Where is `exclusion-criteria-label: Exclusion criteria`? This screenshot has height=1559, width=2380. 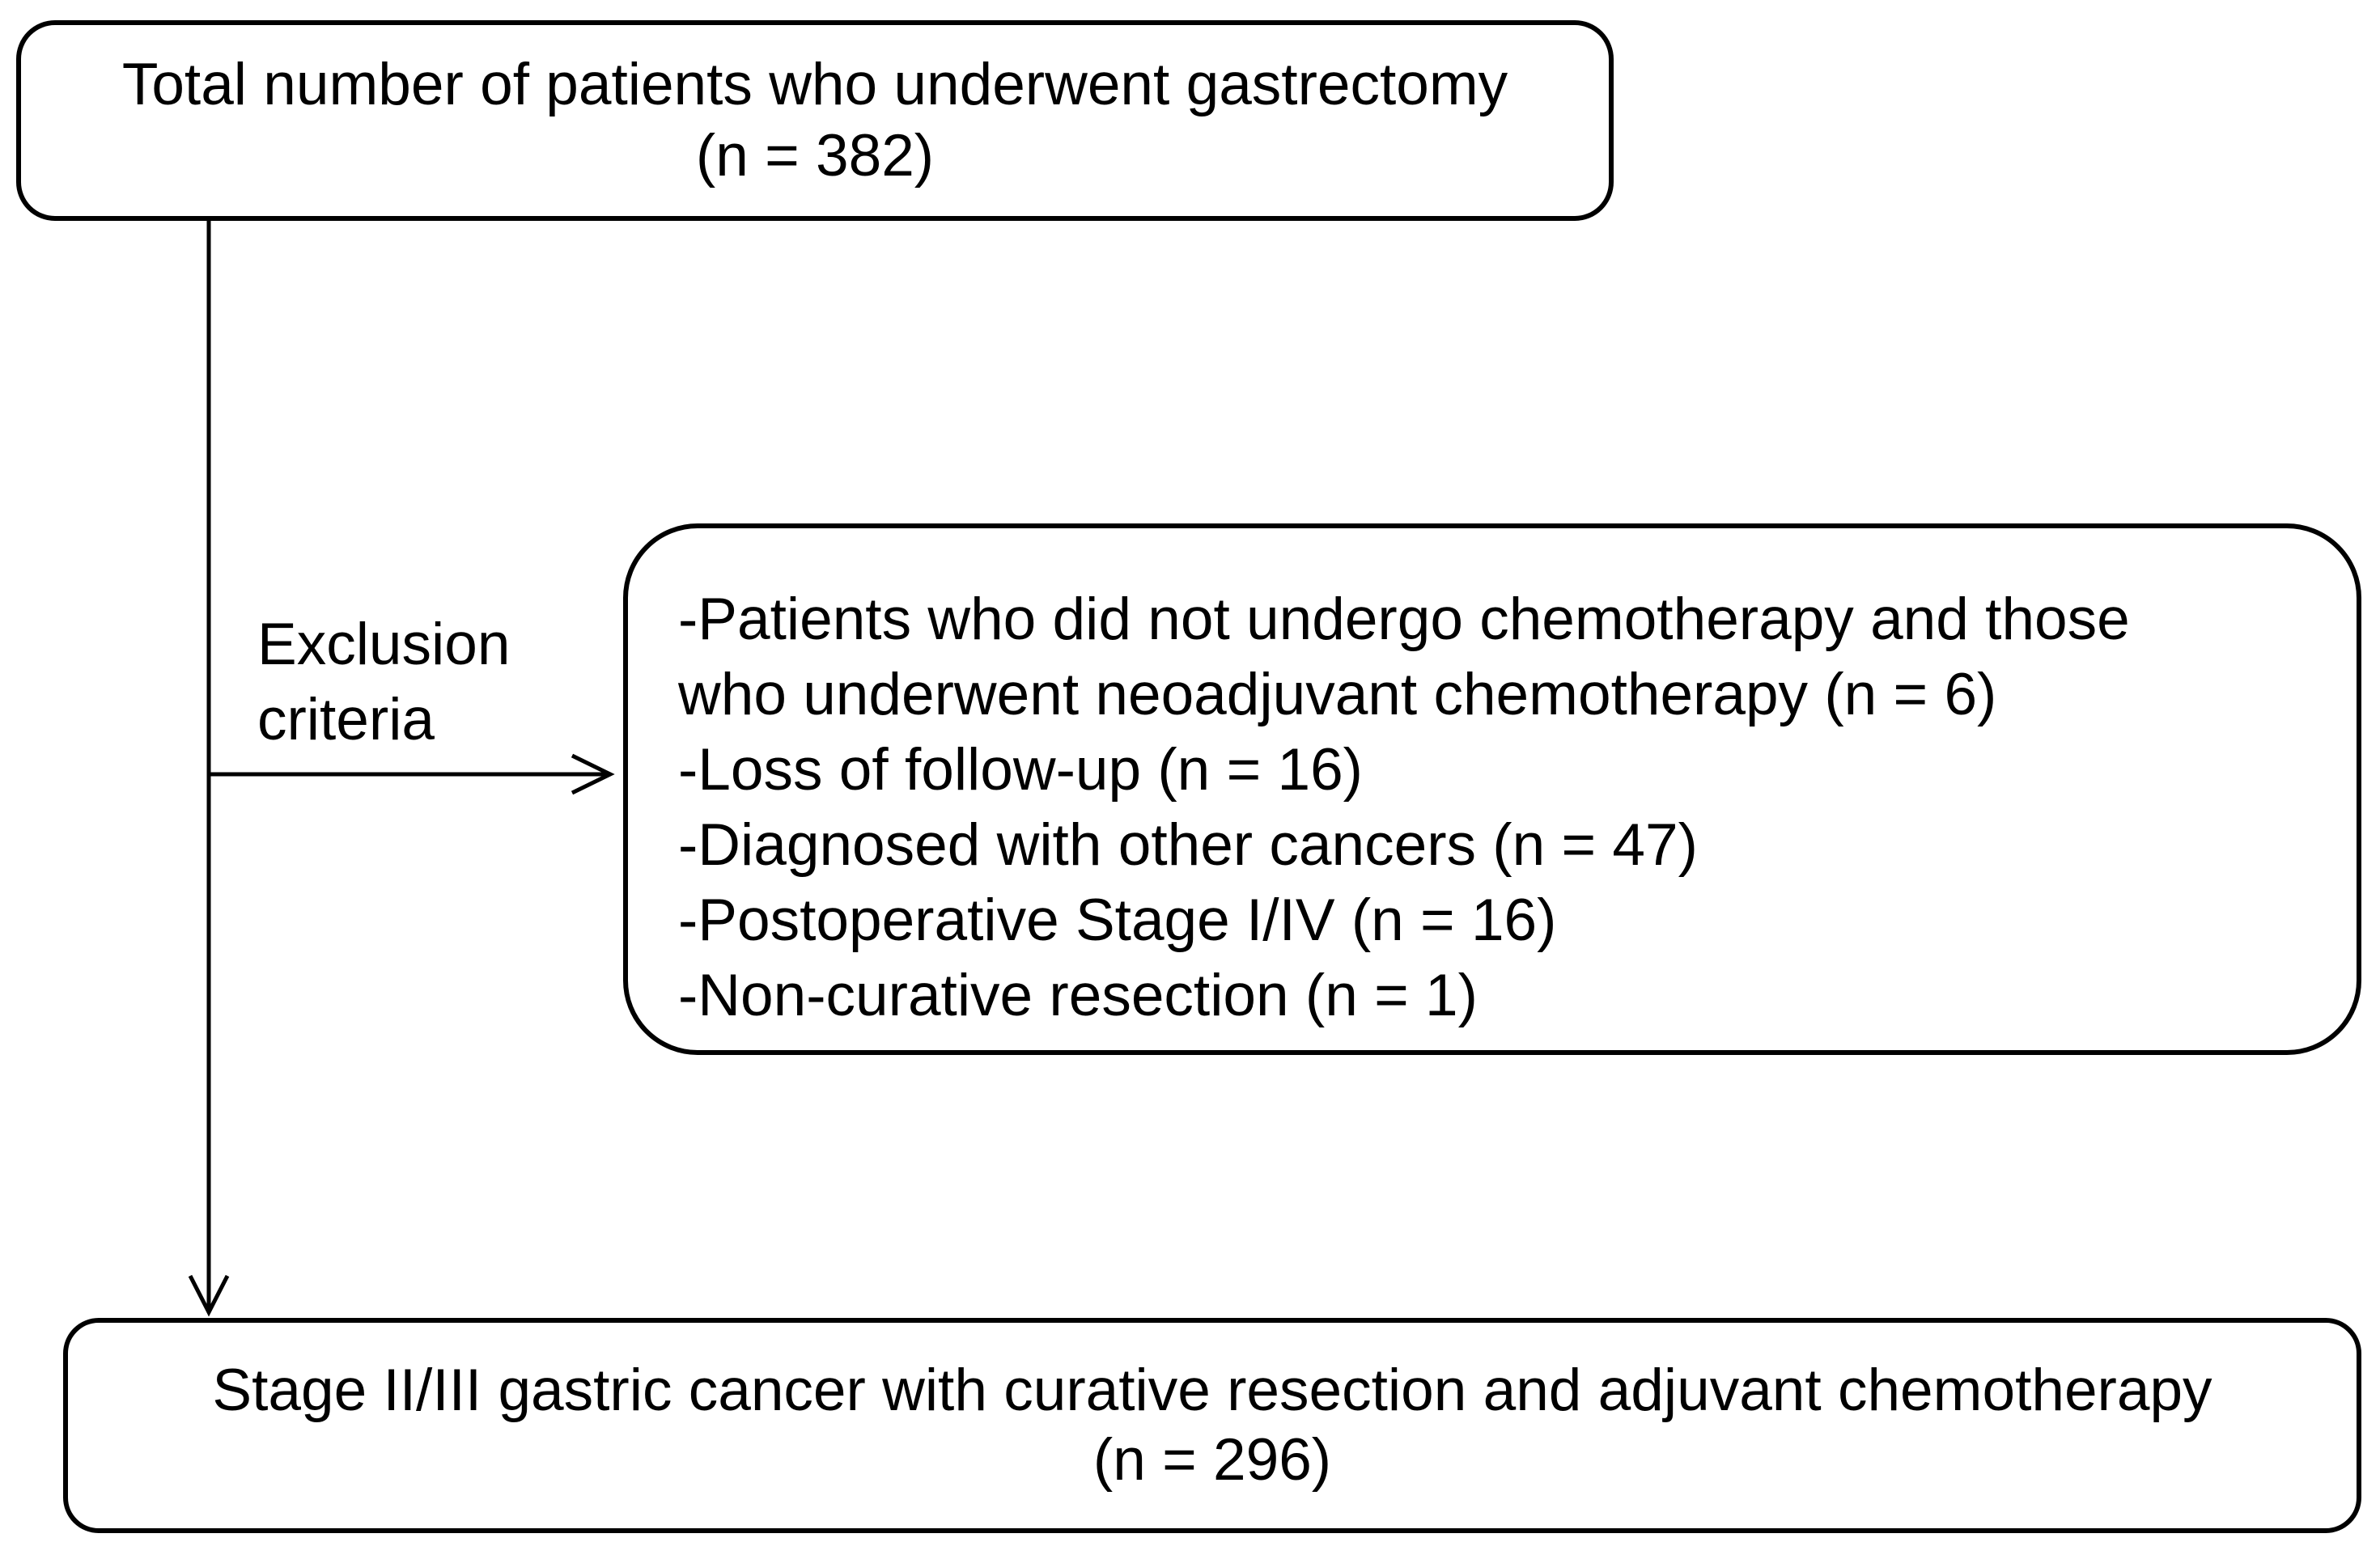 exclusion-criteria-label: Exclusion criteria is located at coordinates (384, 682).